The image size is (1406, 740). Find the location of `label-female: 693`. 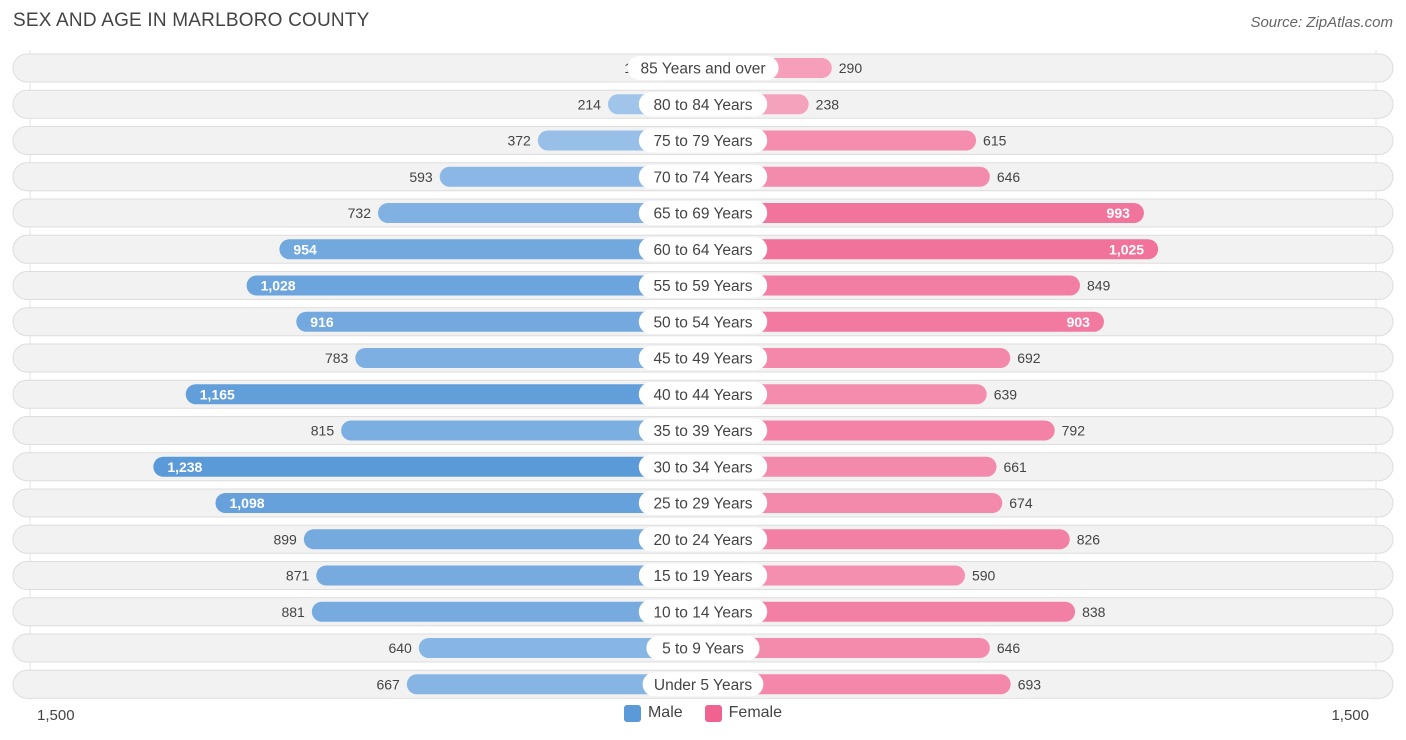

label-female: 693 is located at coordinates (1030, 684).